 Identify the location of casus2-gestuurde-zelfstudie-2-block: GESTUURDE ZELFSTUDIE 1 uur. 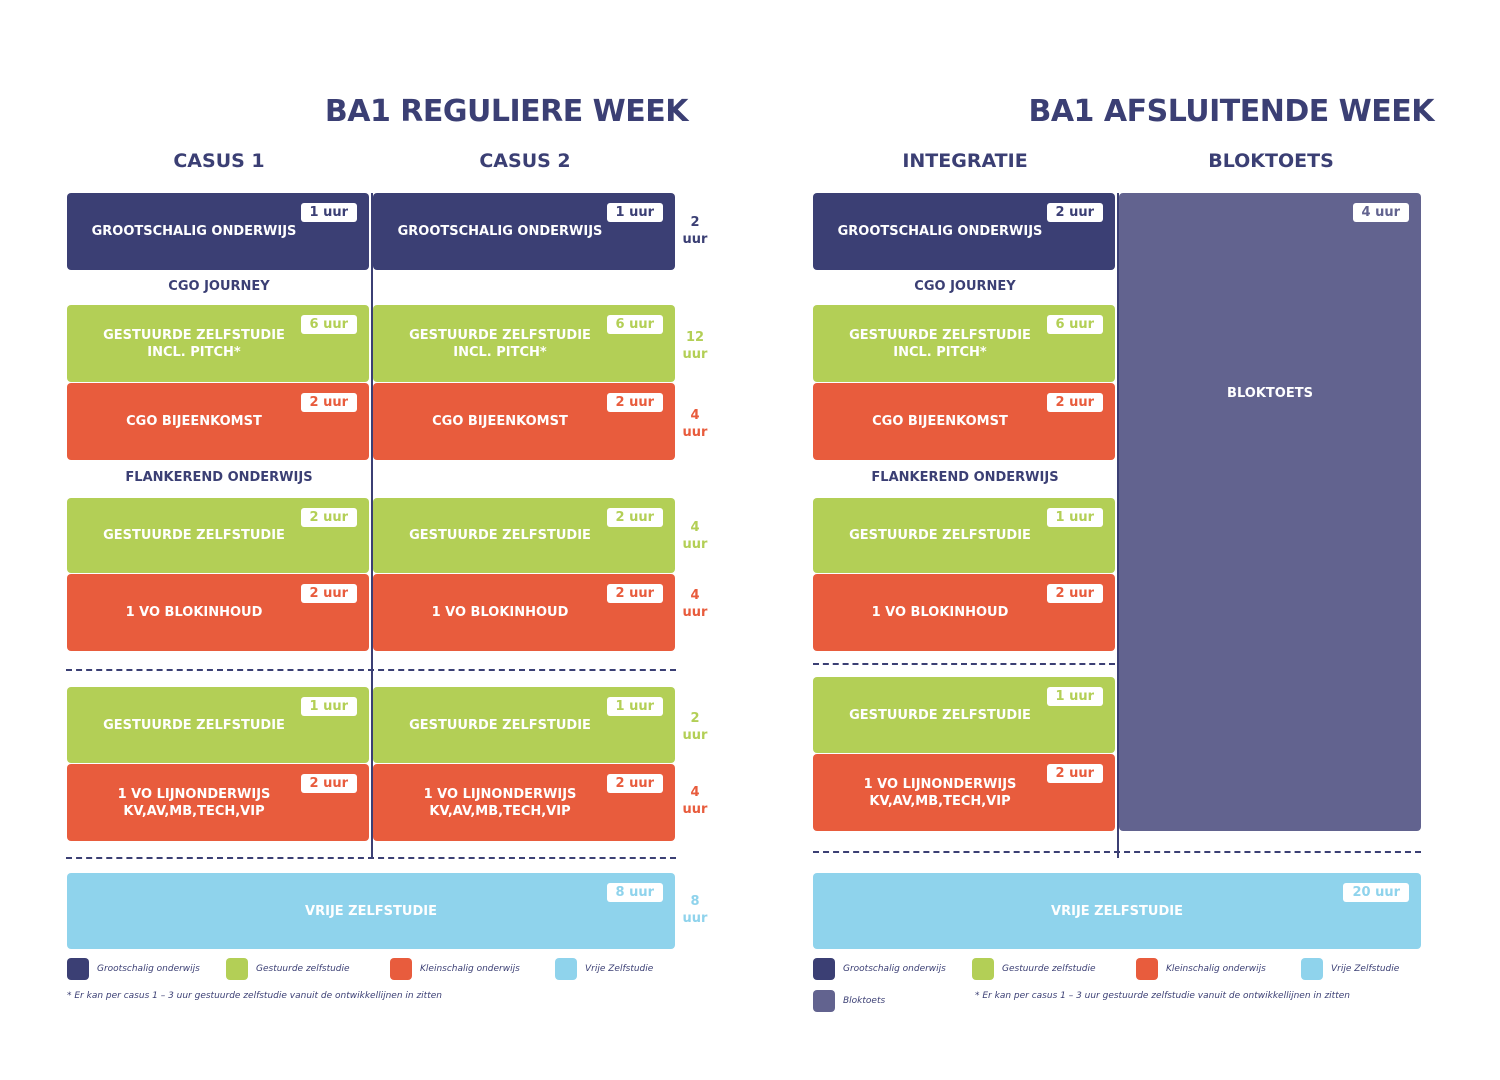
(524, 725).